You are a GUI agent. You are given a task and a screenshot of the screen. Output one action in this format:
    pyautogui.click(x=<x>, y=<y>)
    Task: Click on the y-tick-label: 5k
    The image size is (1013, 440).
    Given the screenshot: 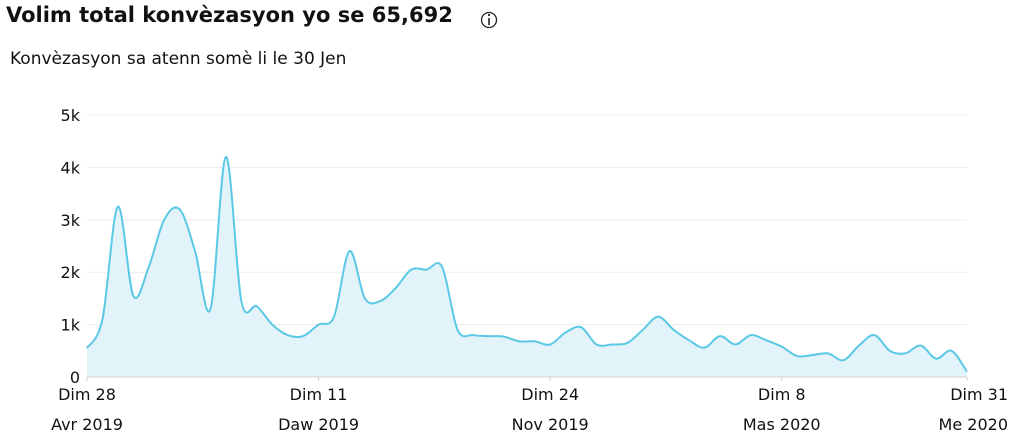 What is the action you would take?
    pyautogui.click(x=71, y=115)
    